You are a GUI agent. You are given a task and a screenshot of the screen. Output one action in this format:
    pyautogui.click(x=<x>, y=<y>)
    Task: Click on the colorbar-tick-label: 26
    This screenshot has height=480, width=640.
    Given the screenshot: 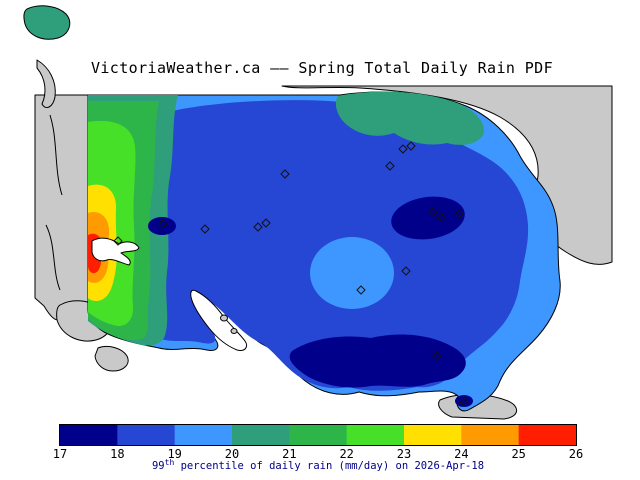 What is the action you would take?
    pyautogui.click(x=576, y=454)
    